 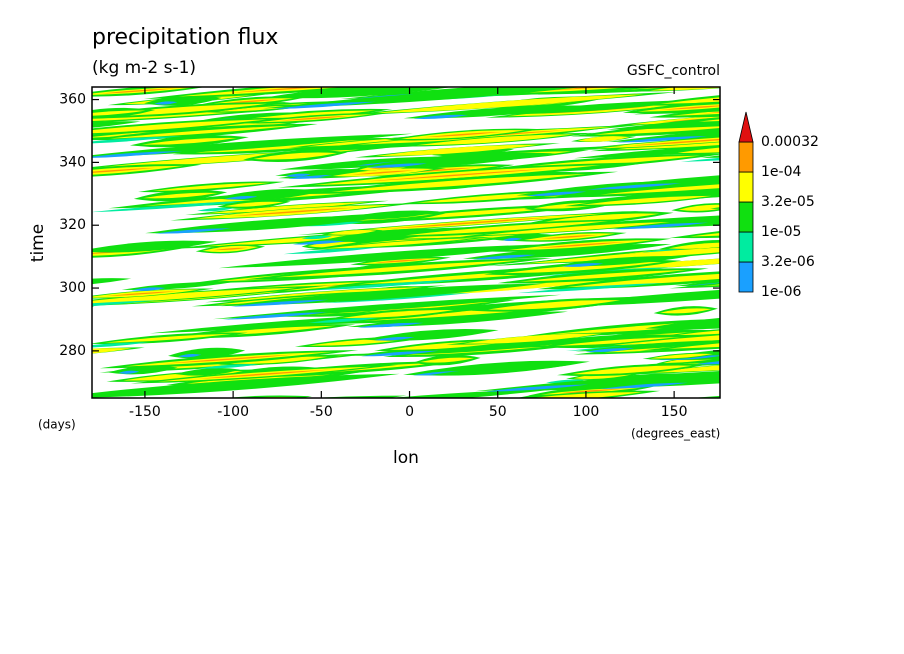 What do you see at coordinates (72, 351) in the screenshot?
I see `y-tick-label: 280` at bounding box center [72, 351].